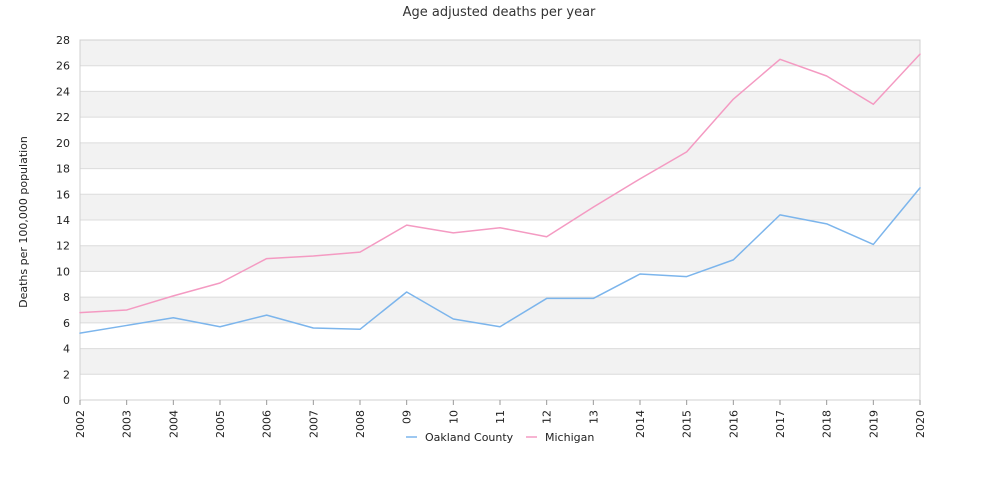 The width and height of the screenshot is (1000, 500). I want to click on x-tick-label: 2008, so click(360, 424).